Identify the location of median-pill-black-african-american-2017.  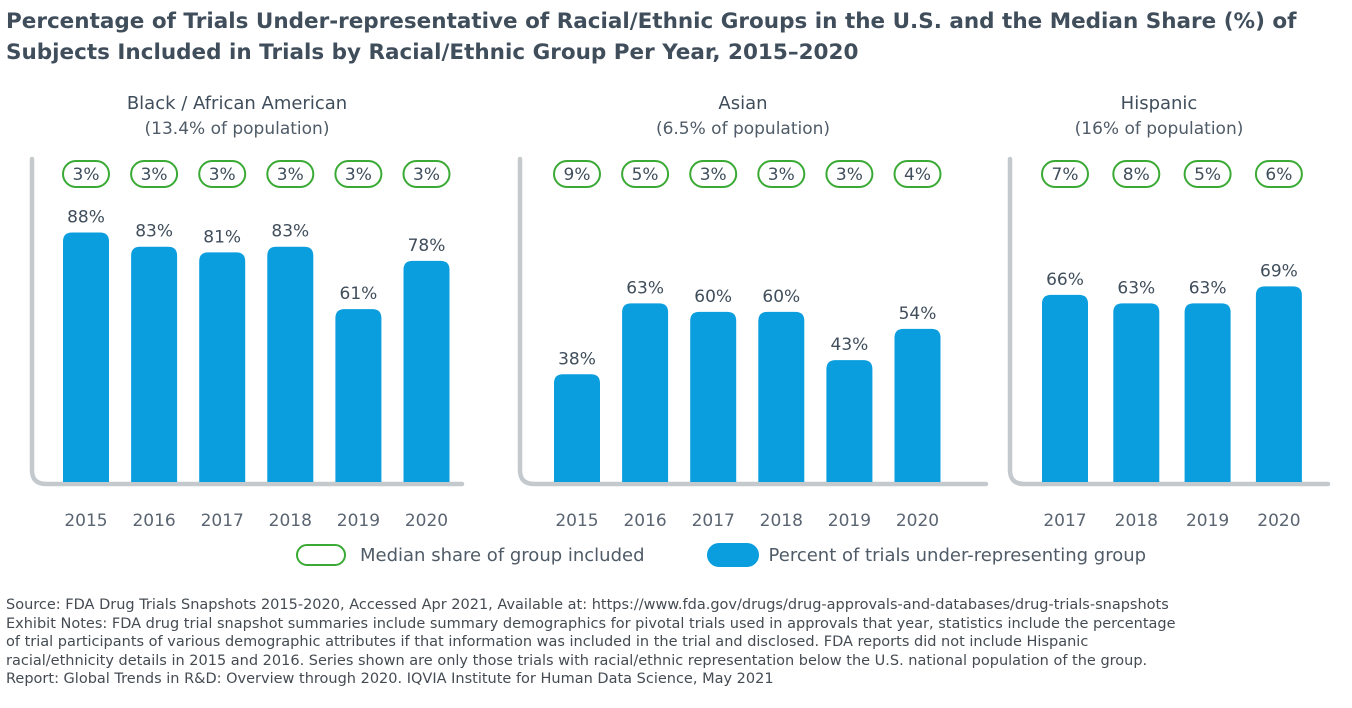
(222, 174).